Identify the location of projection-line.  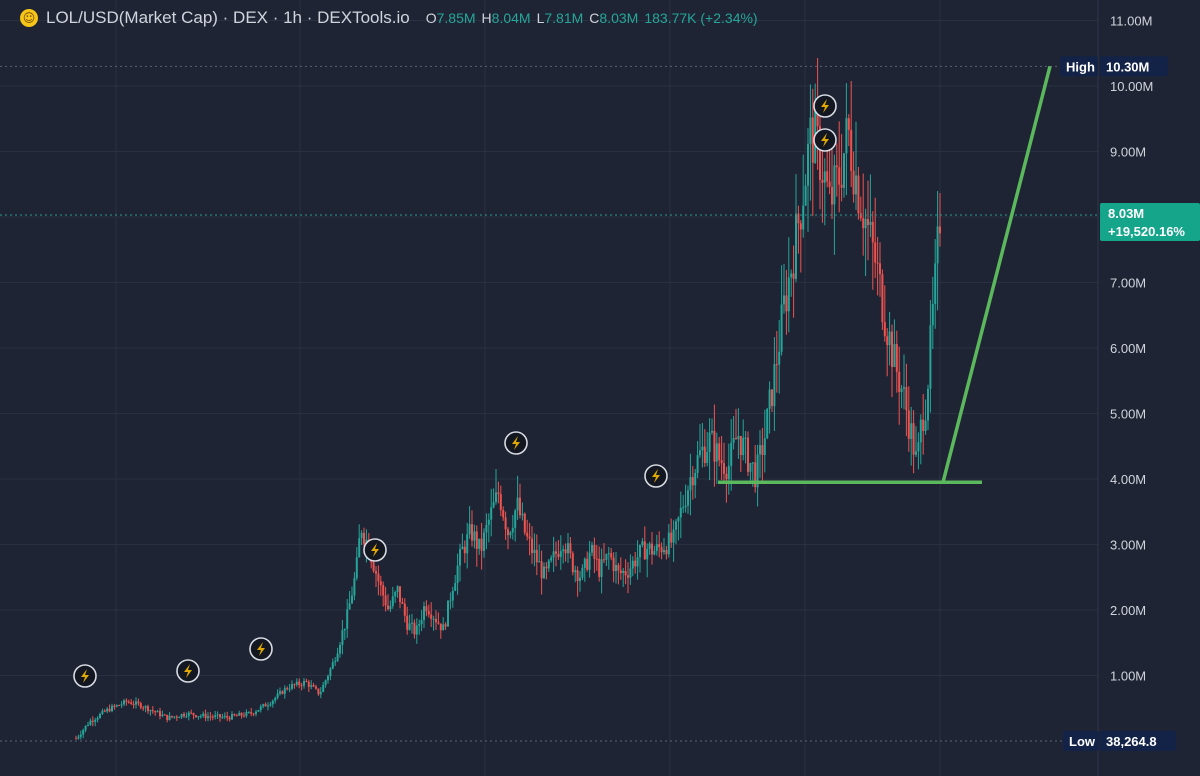
(996, 274).